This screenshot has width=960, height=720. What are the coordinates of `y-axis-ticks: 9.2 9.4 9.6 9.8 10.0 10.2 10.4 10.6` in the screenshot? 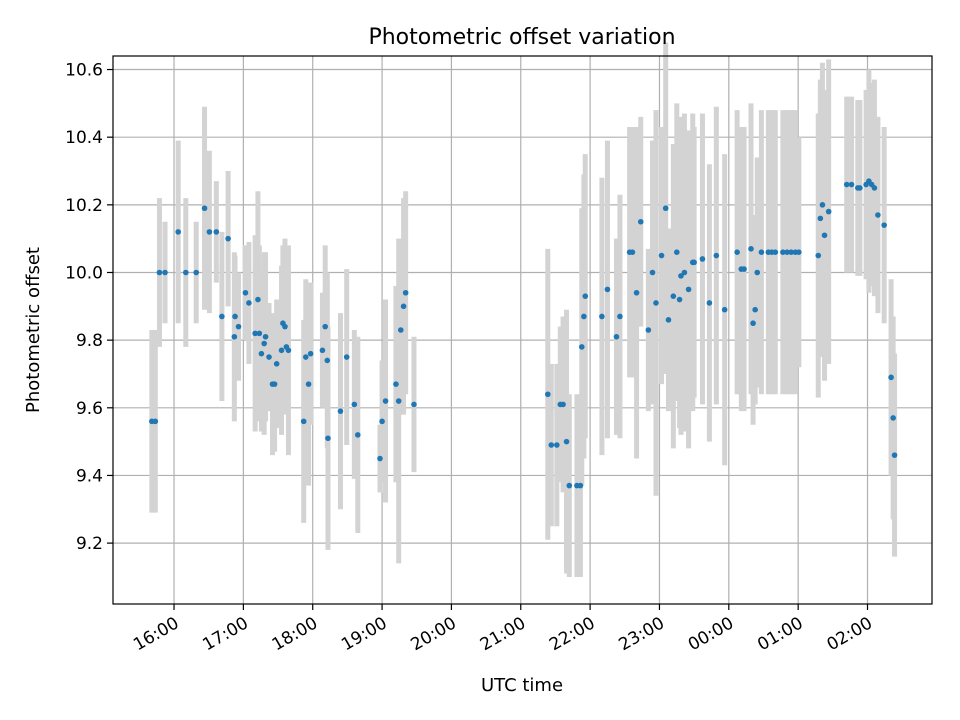 It's located at (89, 307).